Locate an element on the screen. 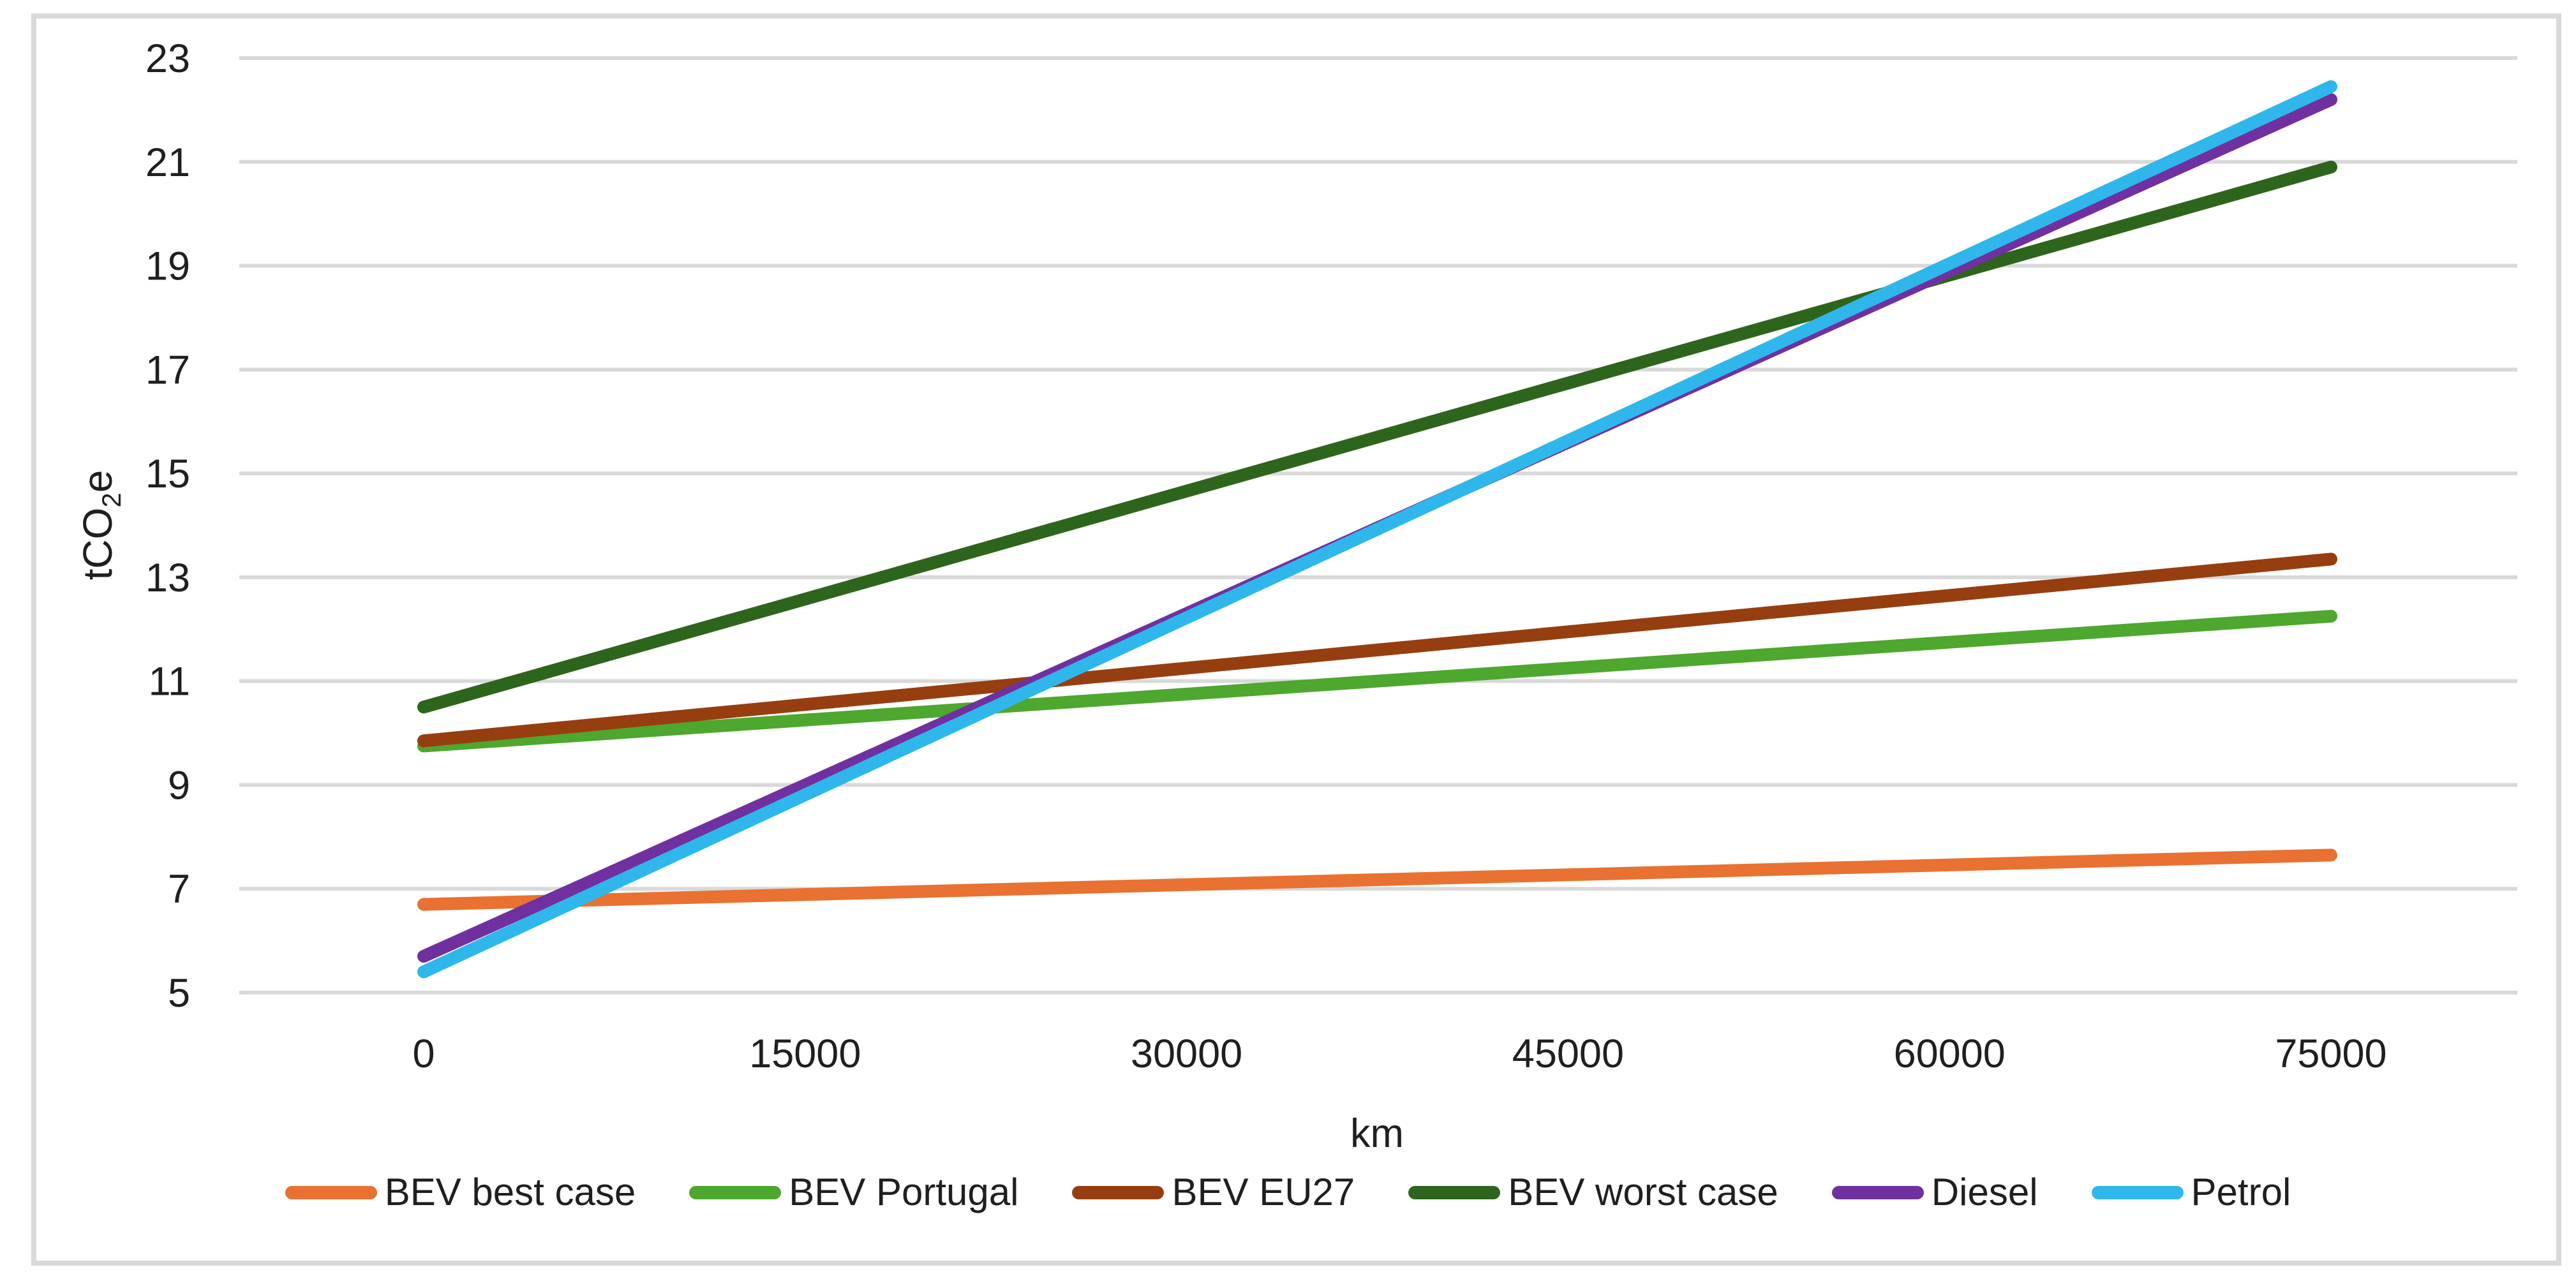  y-axis-title-pre: tCO is located at coordinates (98, 544).